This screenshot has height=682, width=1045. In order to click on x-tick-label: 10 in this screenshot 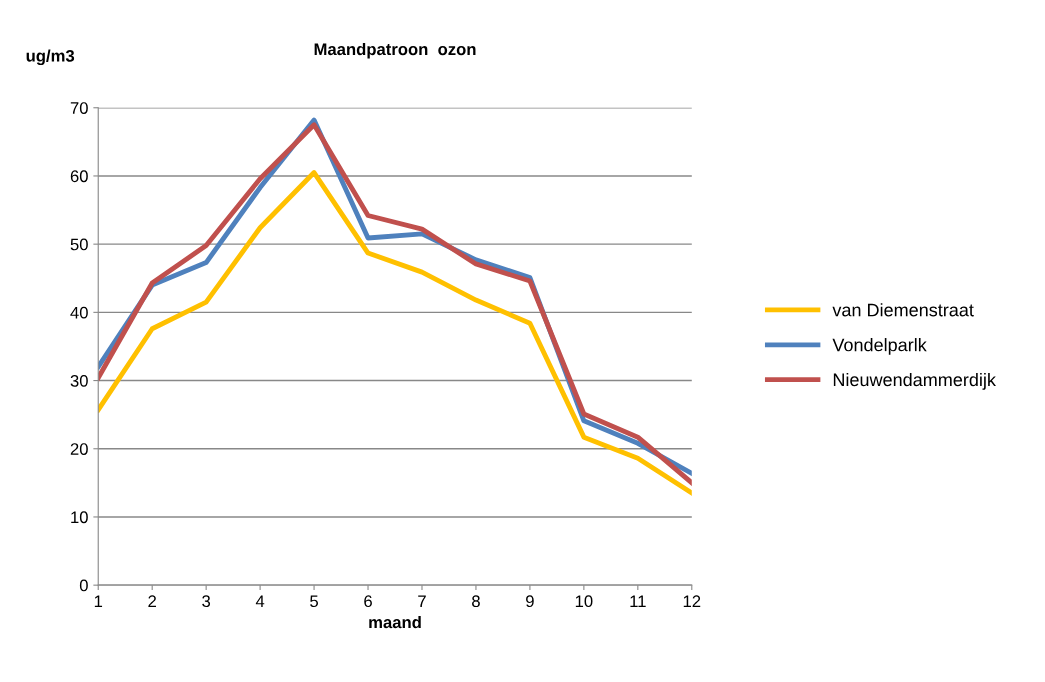, I will do `click(584, 601)`.